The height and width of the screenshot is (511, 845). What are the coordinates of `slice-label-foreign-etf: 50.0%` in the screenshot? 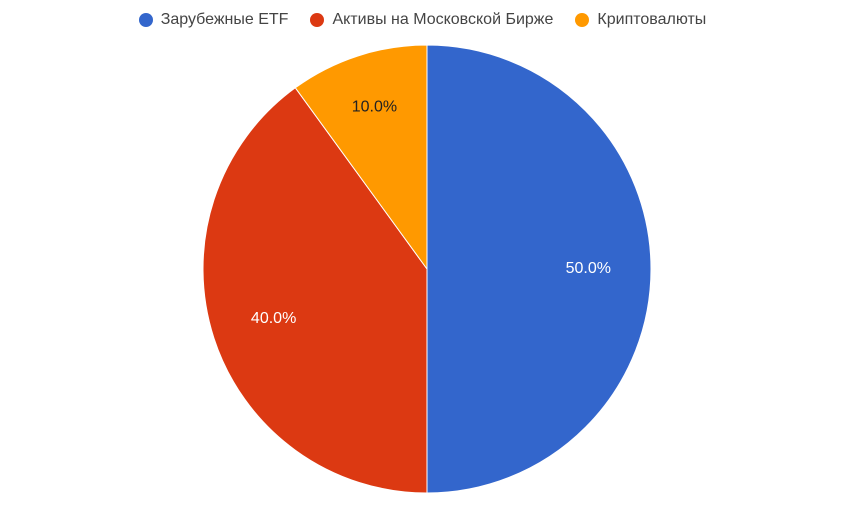 It's located at (588, 268).